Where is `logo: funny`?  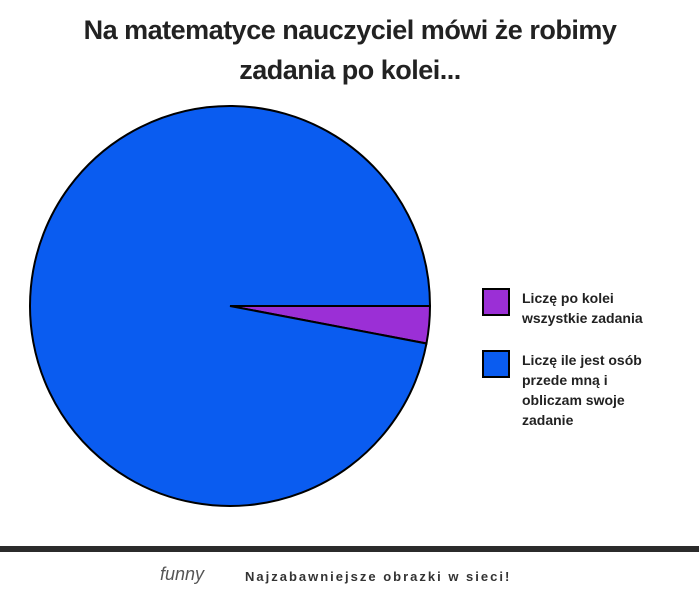 logo: funny is located at coordinates (182, 574).